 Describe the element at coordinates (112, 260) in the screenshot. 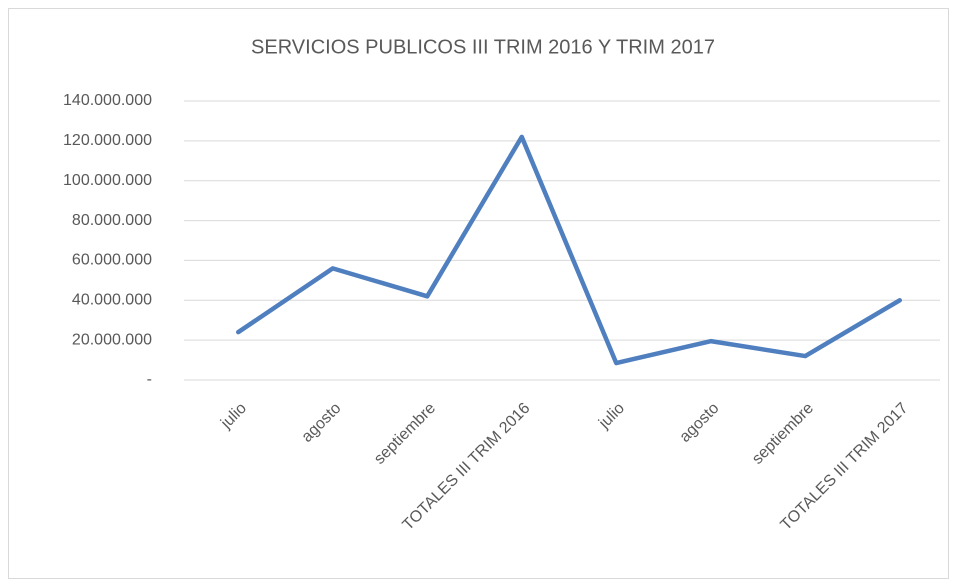

I see `y-tick-label: 60.000.000` at that location.